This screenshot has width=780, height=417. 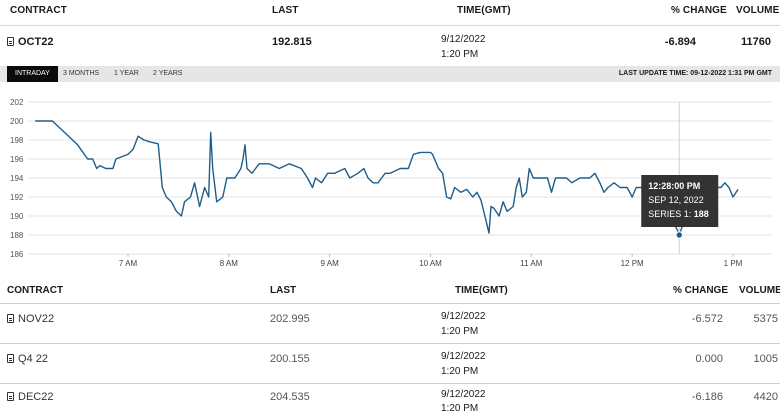 I want to click on tooltip-series: SERIES 1: 188, so click(x=678, y=214).